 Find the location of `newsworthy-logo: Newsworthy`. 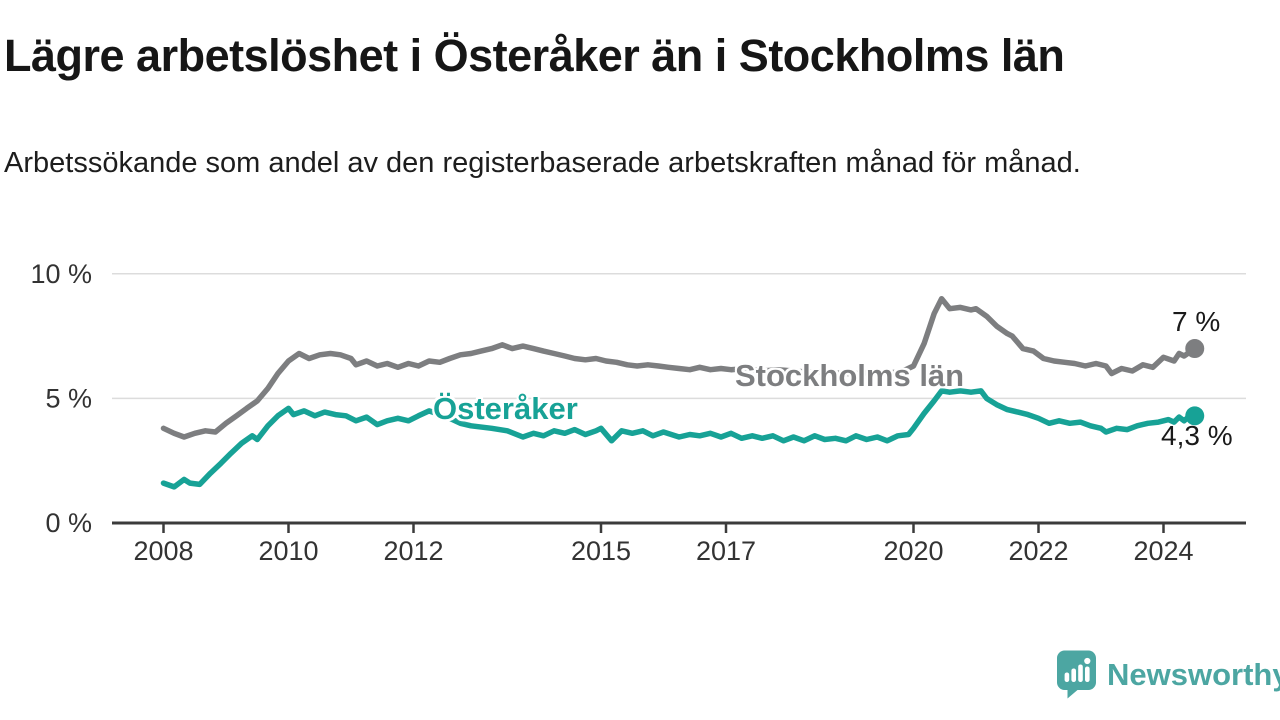

newsworthy-logo: Newsworthy is located at coordinates (1168, 674).